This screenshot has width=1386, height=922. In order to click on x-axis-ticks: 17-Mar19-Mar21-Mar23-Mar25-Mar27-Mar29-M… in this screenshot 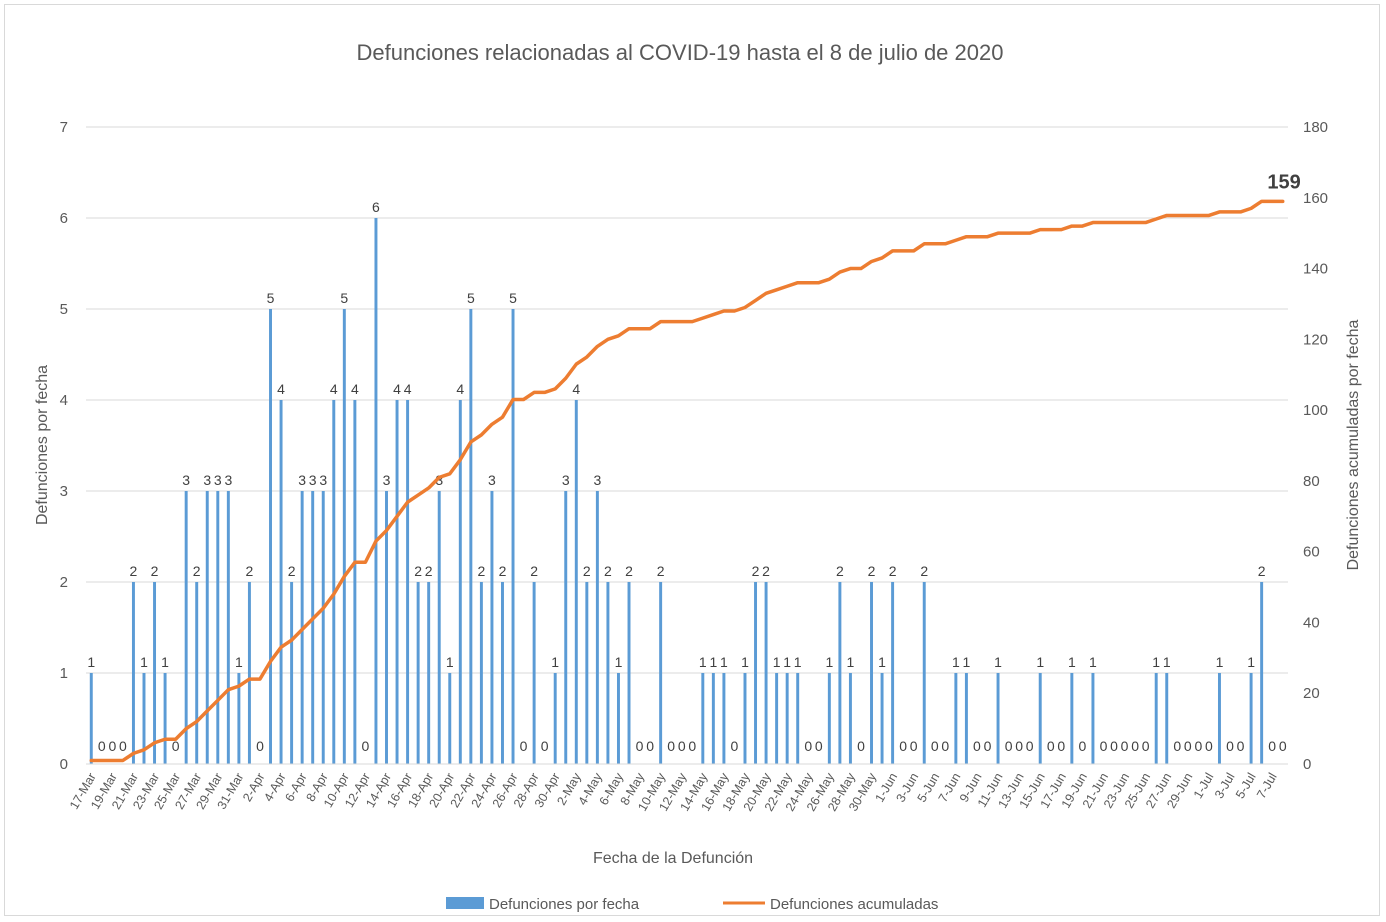, I will do `click(673, 792)`.